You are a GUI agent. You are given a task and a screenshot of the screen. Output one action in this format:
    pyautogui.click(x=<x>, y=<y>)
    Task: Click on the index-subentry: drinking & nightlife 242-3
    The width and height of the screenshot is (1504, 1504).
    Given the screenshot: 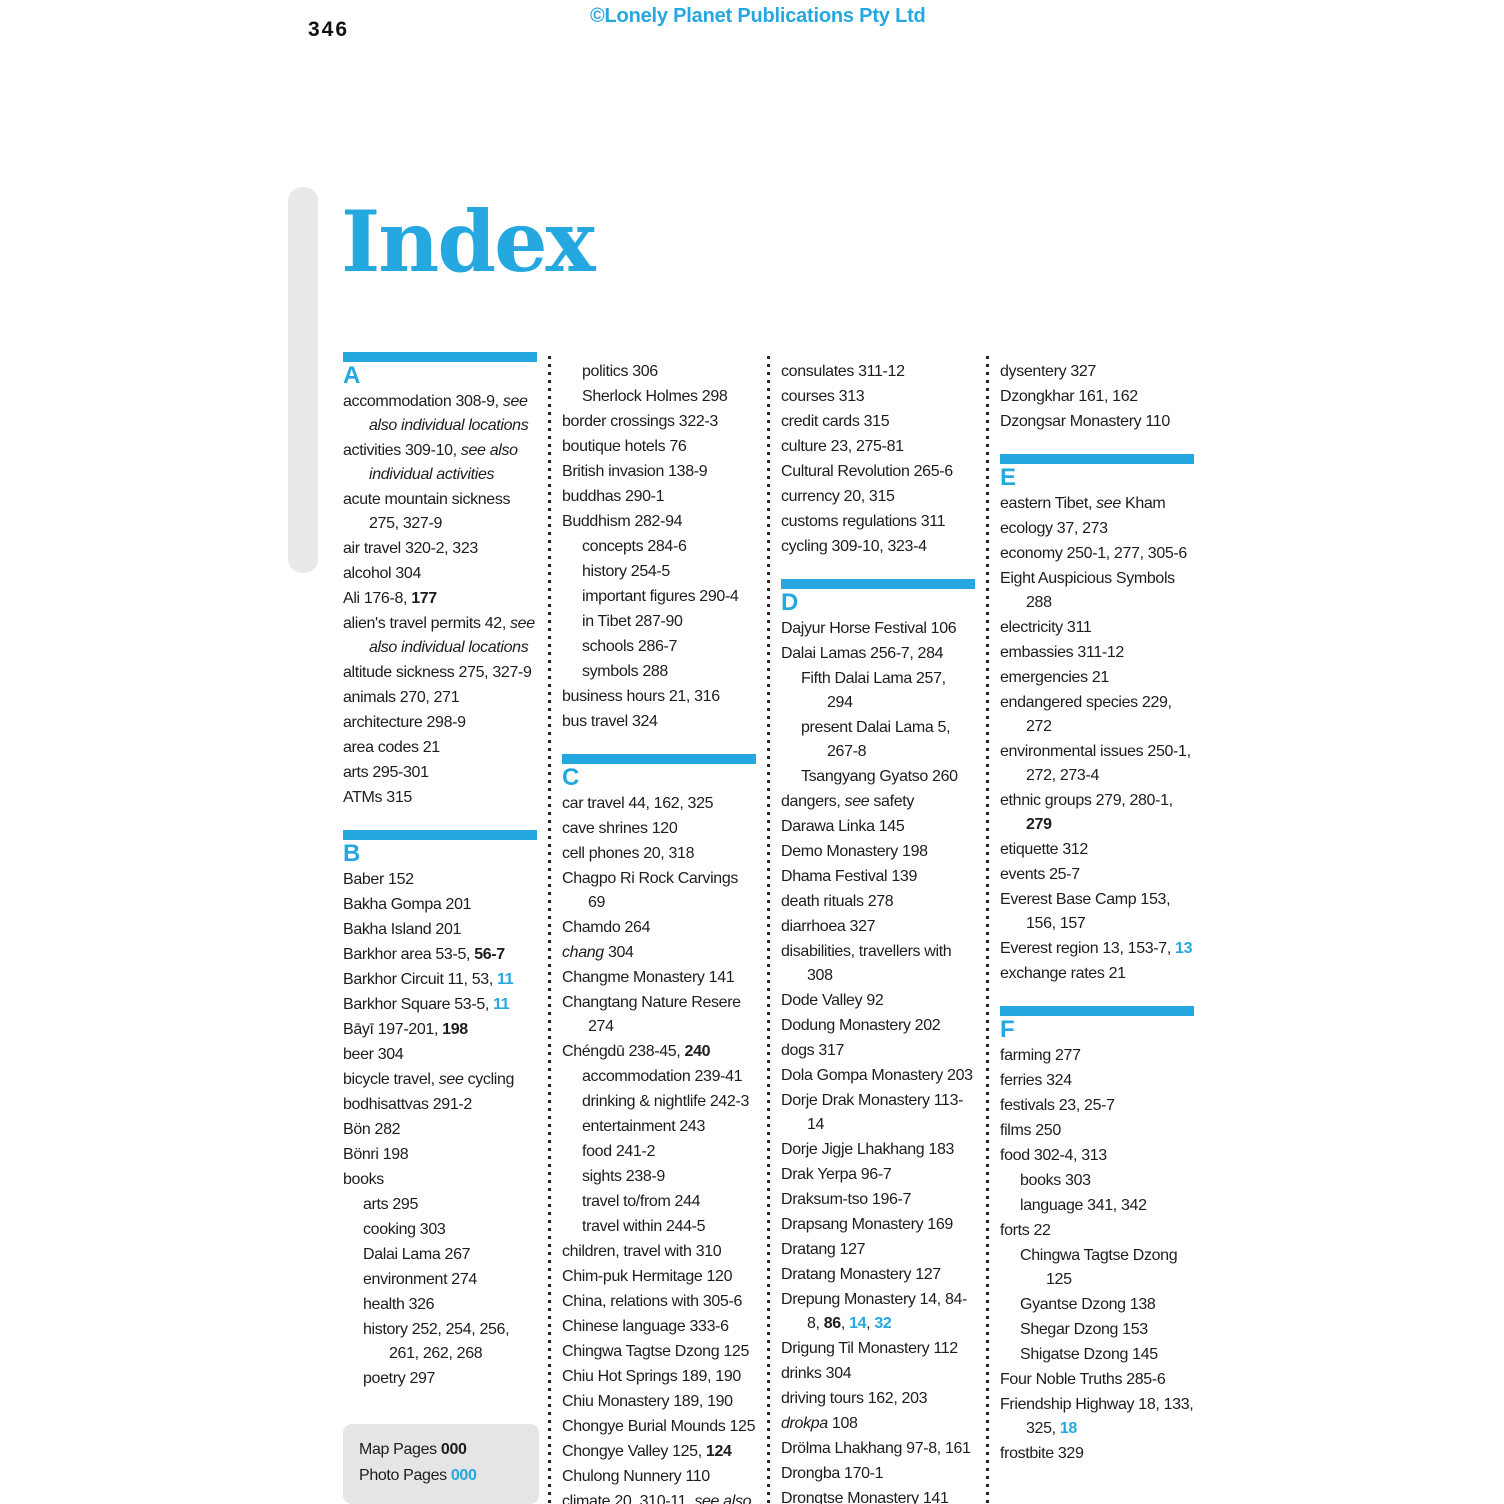 What is the action you would take?
    pyautogui.click(x=659, y=1102)
    